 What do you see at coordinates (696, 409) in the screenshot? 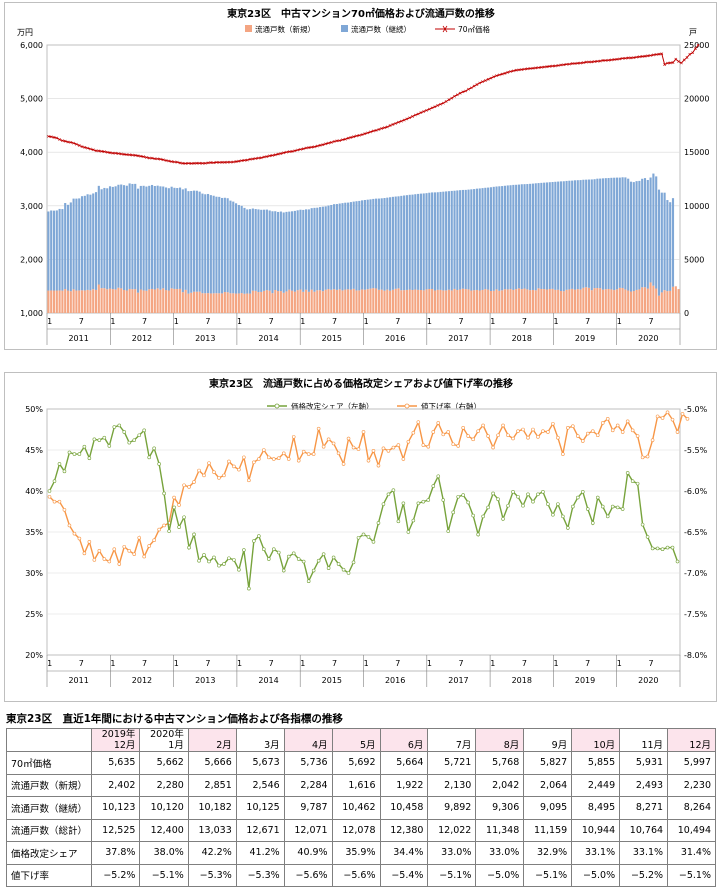
I see `right-tick-label: -5.0%` at bounding box center [696, 409].